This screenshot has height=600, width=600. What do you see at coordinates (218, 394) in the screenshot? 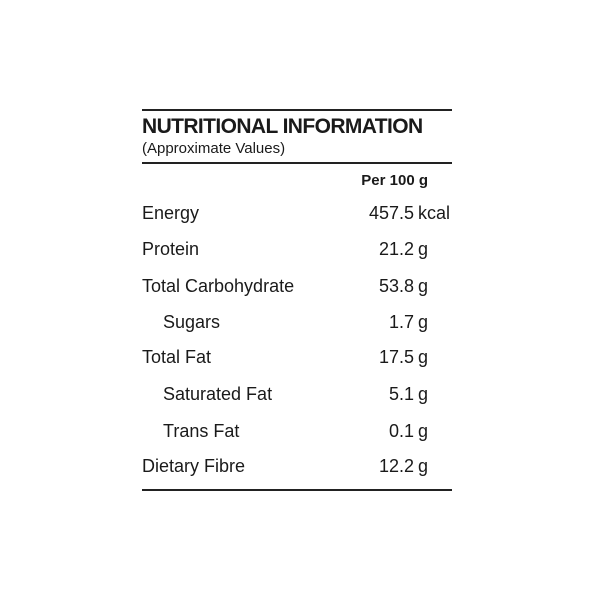
I see `nutrient-label: Saturated Fat` at bounding box center [218, 394].